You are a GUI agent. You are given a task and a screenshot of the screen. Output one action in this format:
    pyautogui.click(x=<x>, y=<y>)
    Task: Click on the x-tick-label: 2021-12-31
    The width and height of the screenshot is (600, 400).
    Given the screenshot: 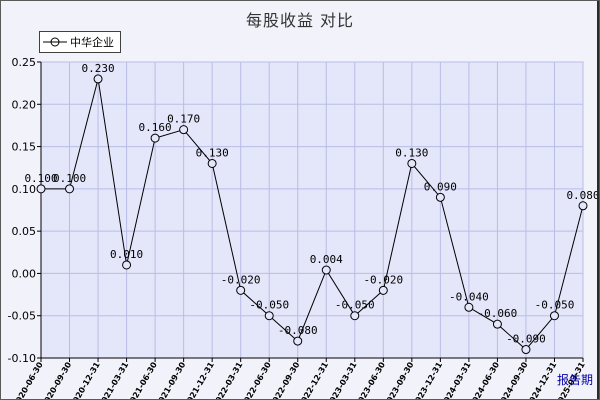 What is the action you would take?
    pyautogui.click(x=200, y=379)
    